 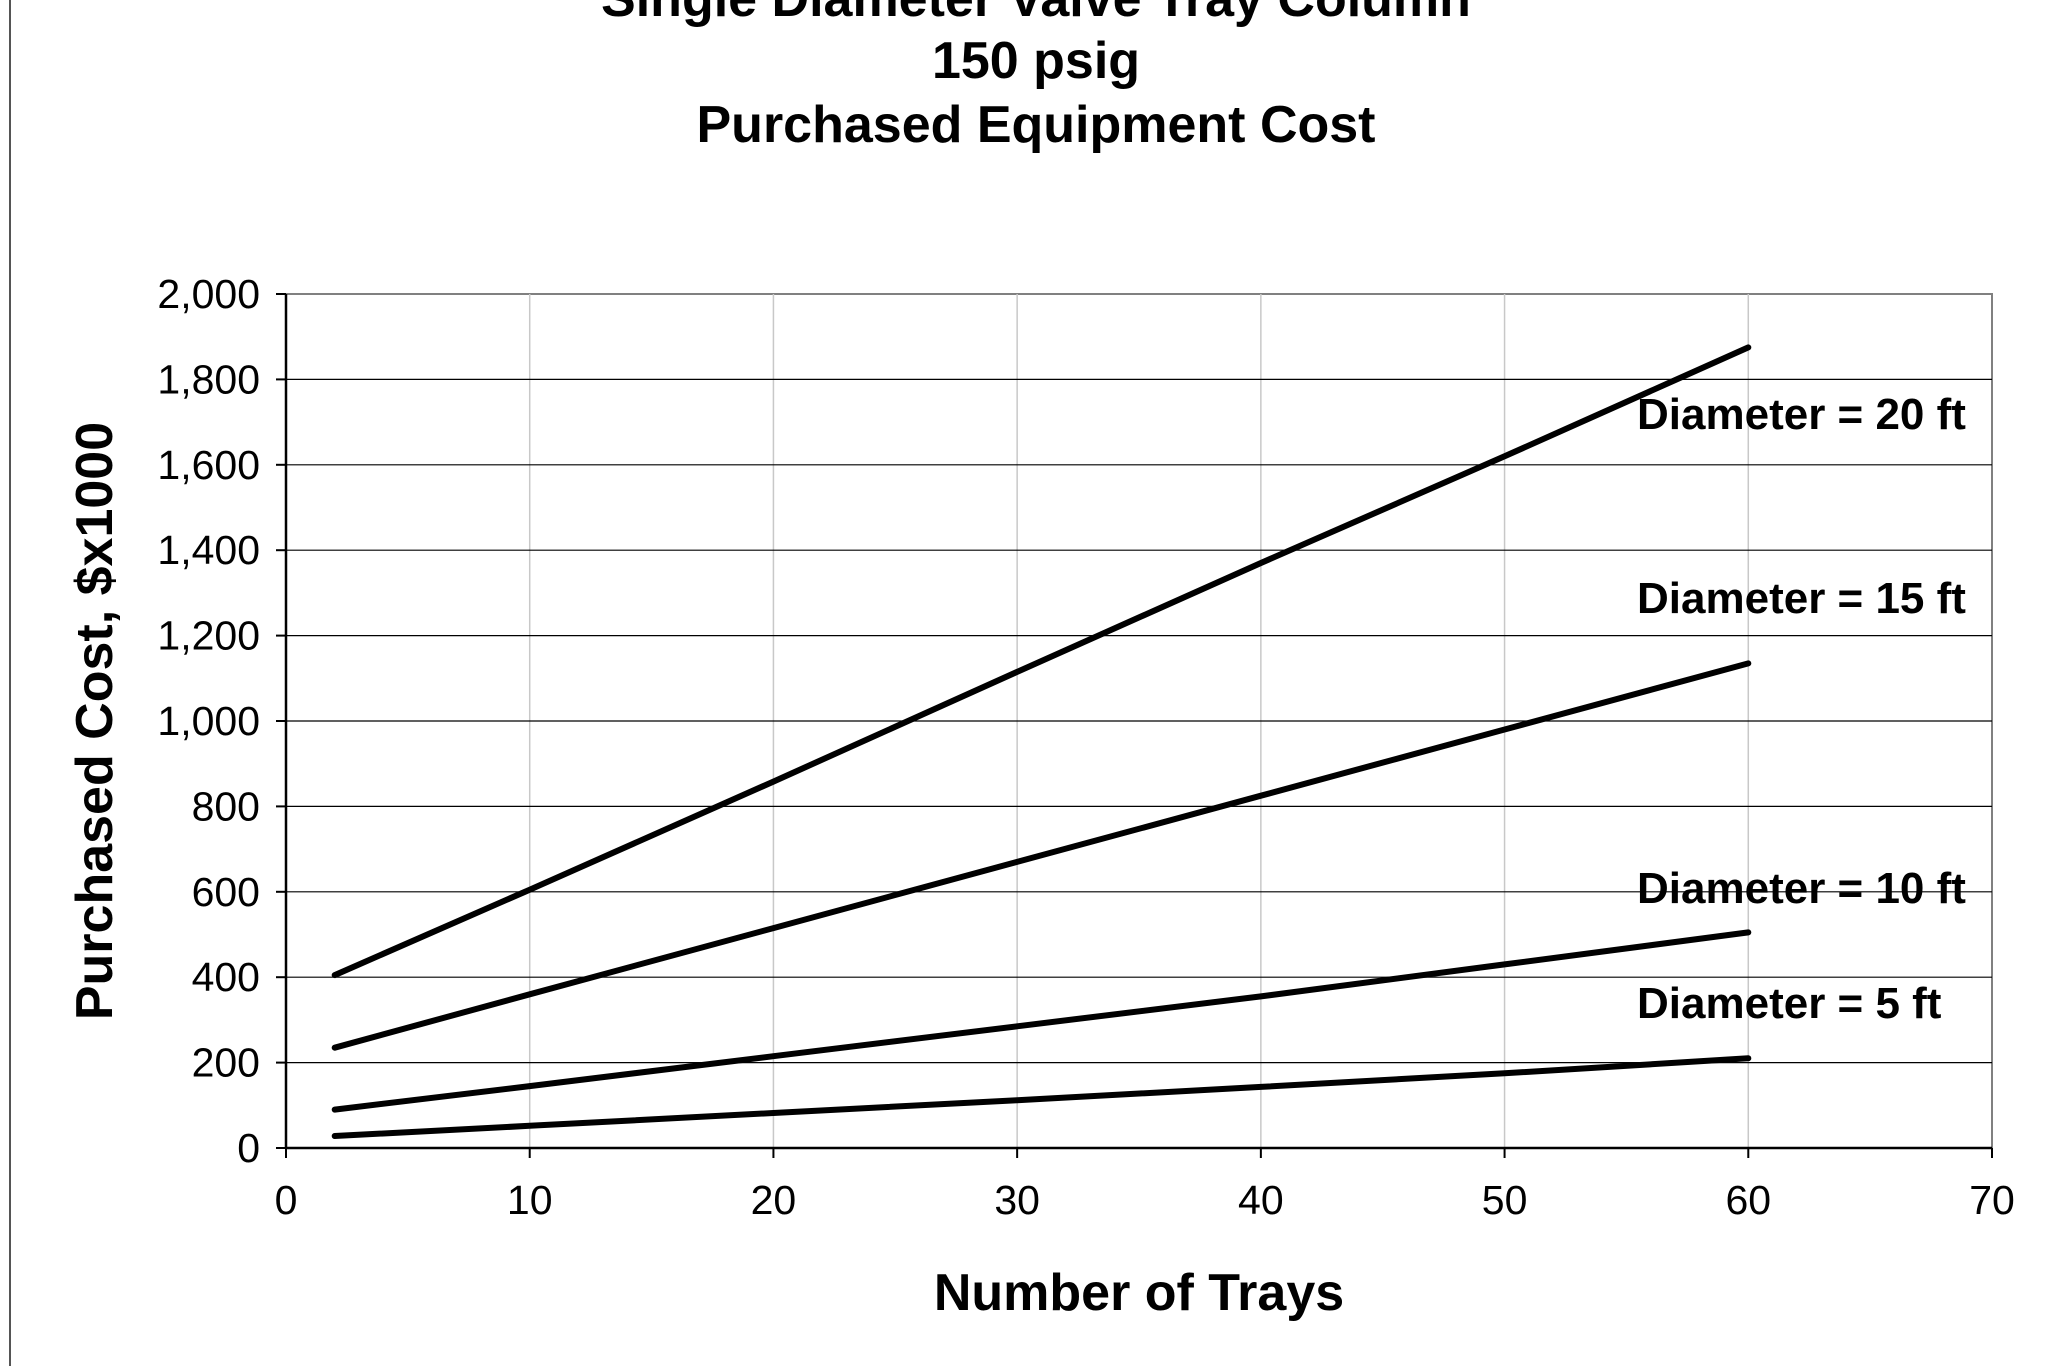 I want to click on y-tick-label: 1,200, so click(x=208, y=636).